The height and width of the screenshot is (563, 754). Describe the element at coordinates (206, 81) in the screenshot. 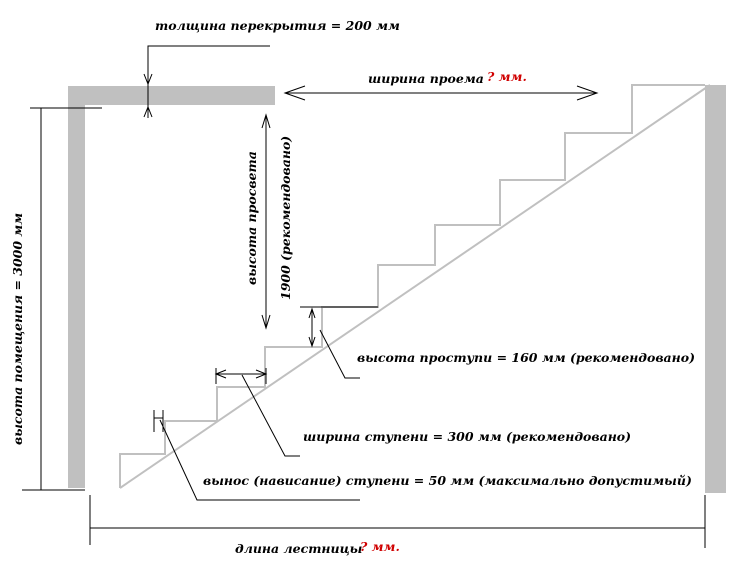

I see `slab-thickness-dimension` at that location.